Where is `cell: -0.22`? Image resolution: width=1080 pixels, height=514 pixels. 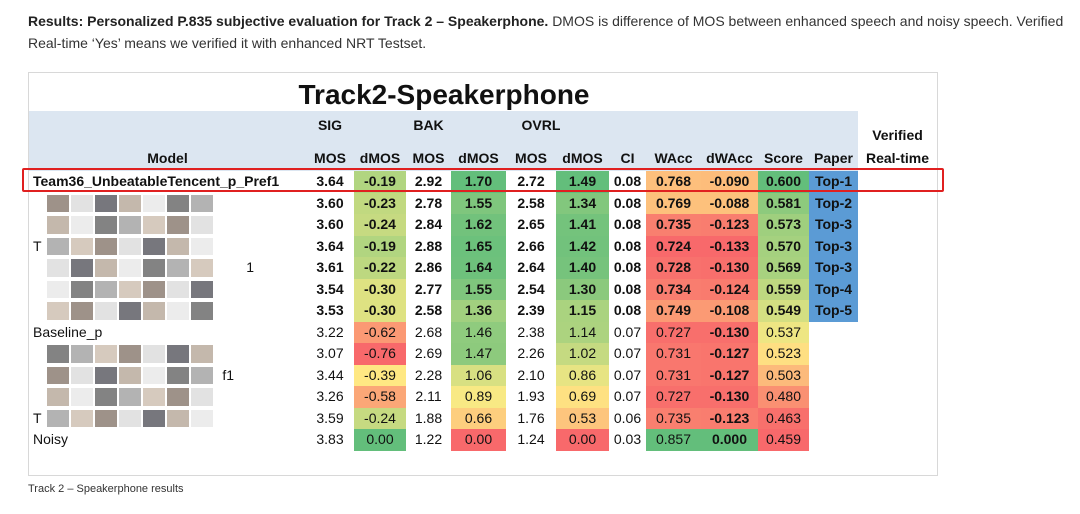 cell: -0.22 is located at coordinates (380, 268).